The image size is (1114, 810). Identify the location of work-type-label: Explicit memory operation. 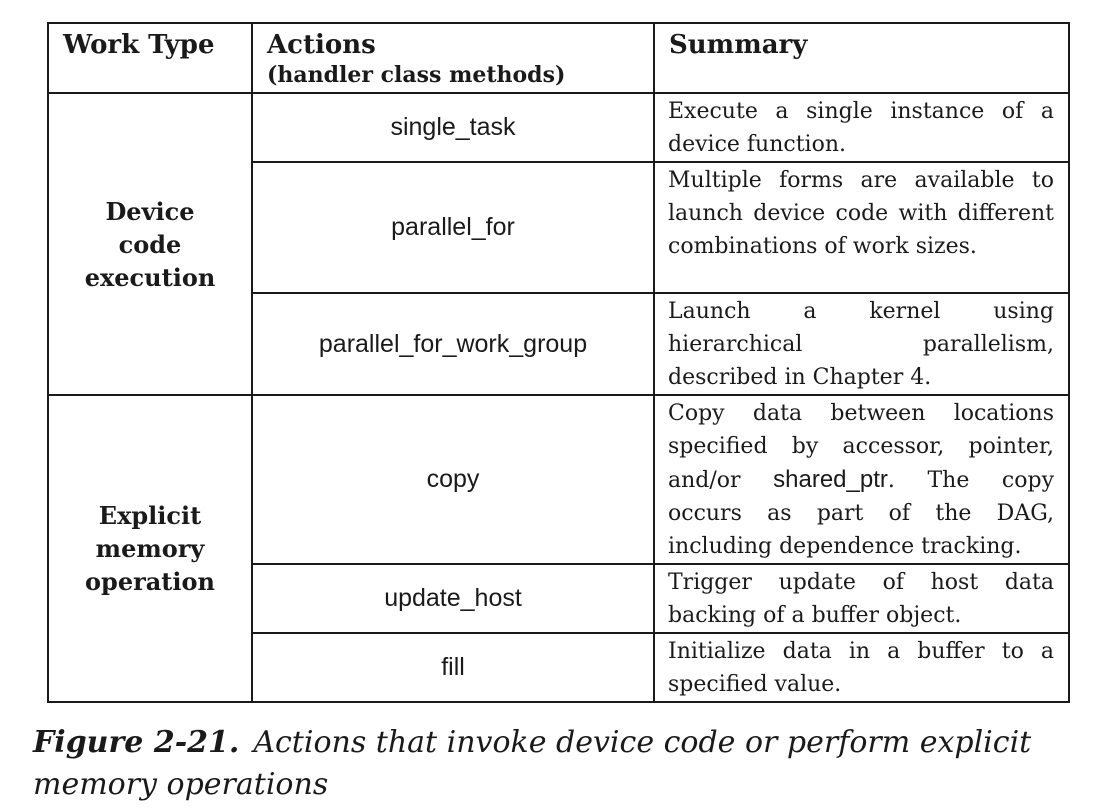
(150, 548).